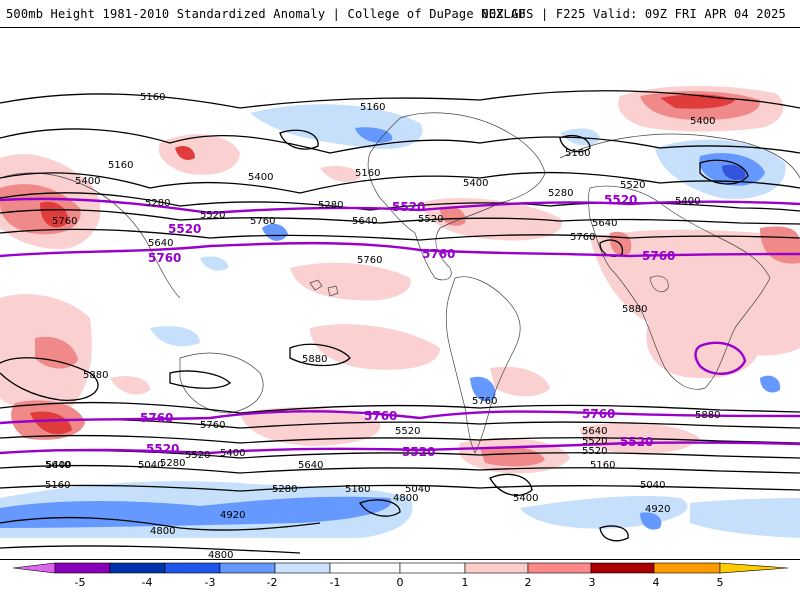 This screenshot has height=600, width=800. What do you see at coordinates (210, 582) in the screenshot?
I see `colorbar-tick: -3` at bounding box center [210, 582].